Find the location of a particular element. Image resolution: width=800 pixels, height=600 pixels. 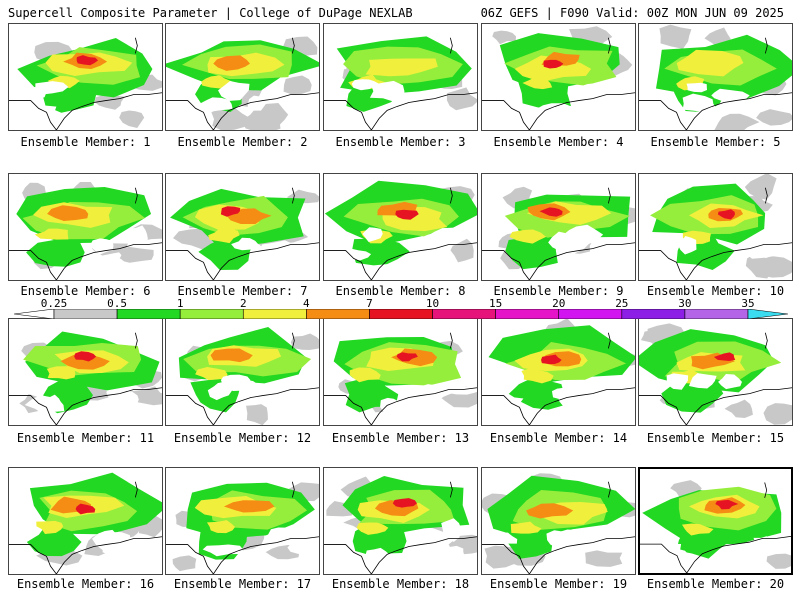

member-label-15: Ensemble Member: 15 is located at coordinates (715, 438).